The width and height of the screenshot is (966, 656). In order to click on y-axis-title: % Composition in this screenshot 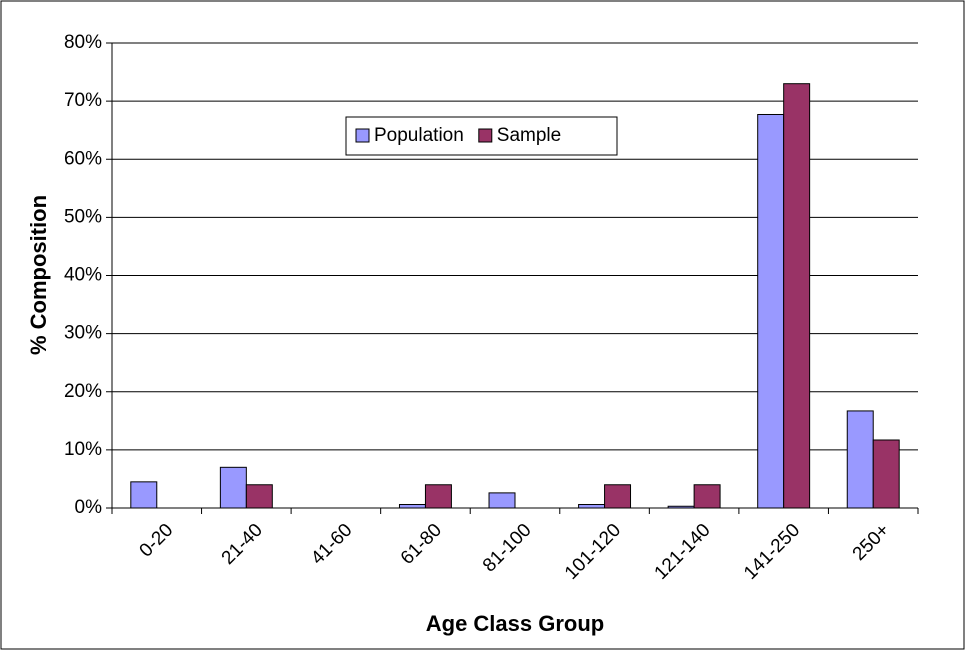, I will do `click(38, 275)`.